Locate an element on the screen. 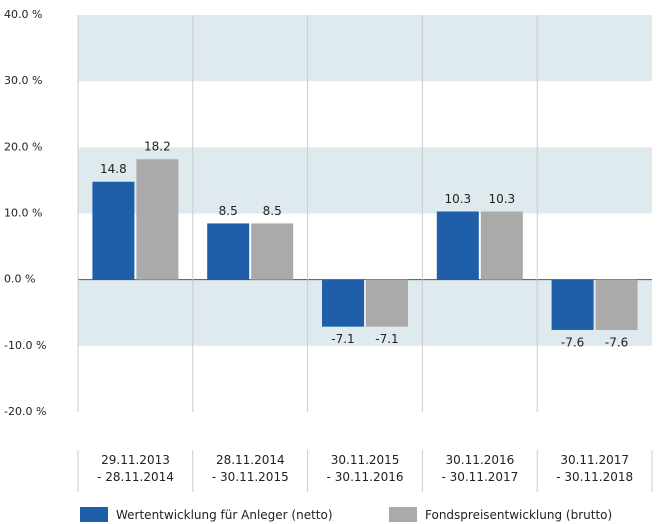 The height and width of the screenshot is (524, 657). legend-label: Fondspreisentwicklung (brutto) is located at coordinates (519, 515).